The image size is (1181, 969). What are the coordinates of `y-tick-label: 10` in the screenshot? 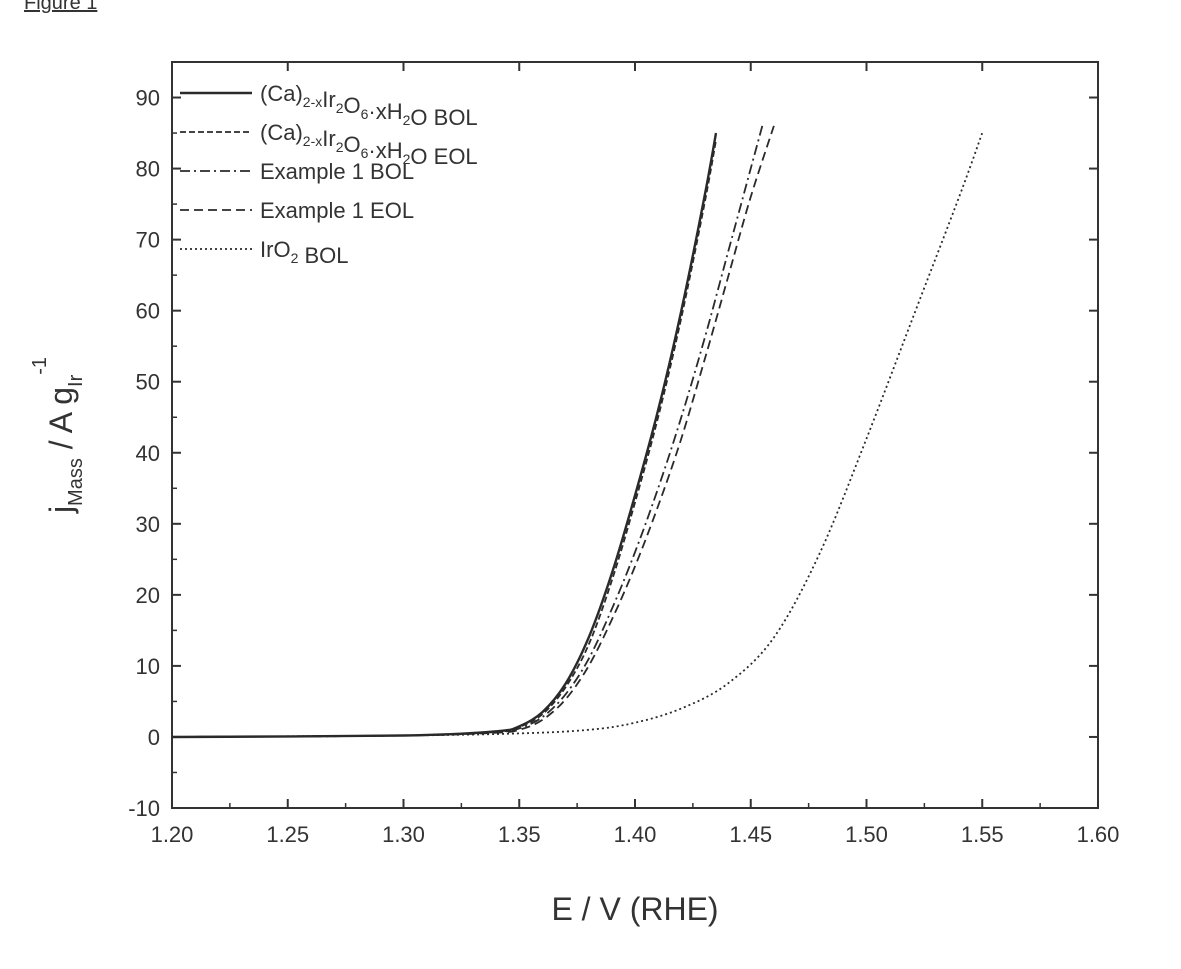 It's located at (148, 666).